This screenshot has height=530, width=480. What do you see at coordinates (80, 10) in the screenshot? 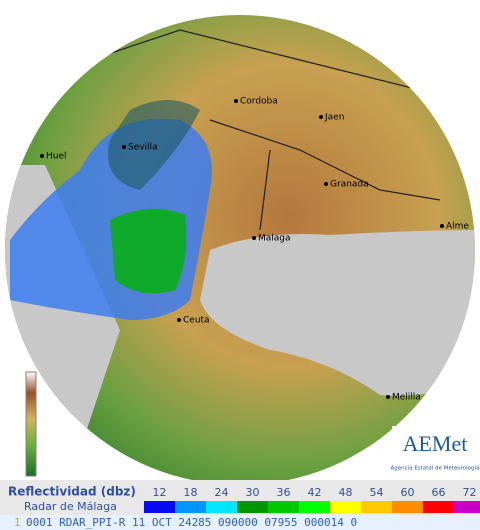
I see `agency-label: Agencia Estatal de Meteorología` at bounding box center [80, 10].